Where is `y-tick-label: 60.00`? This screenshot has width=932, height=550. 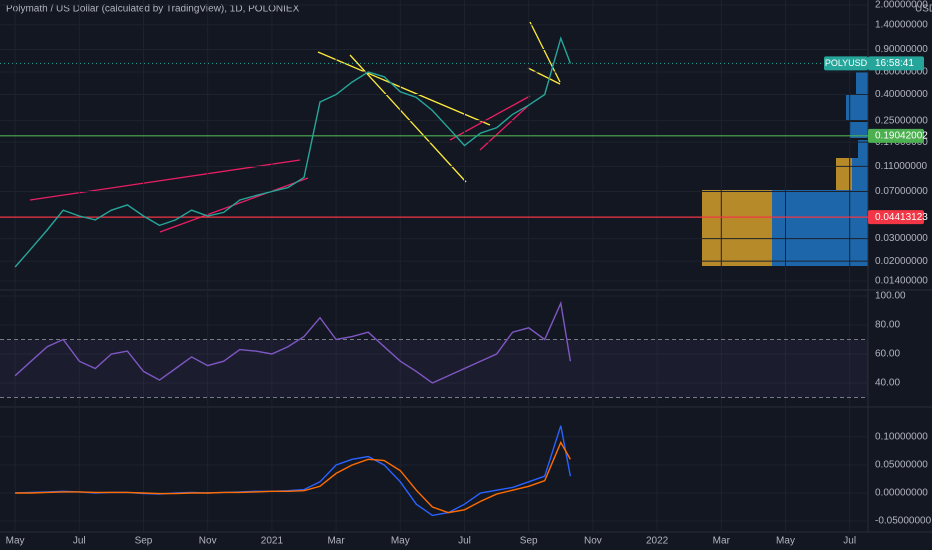
y-tick-label: 60.00 is located at coordinates (887, 354).